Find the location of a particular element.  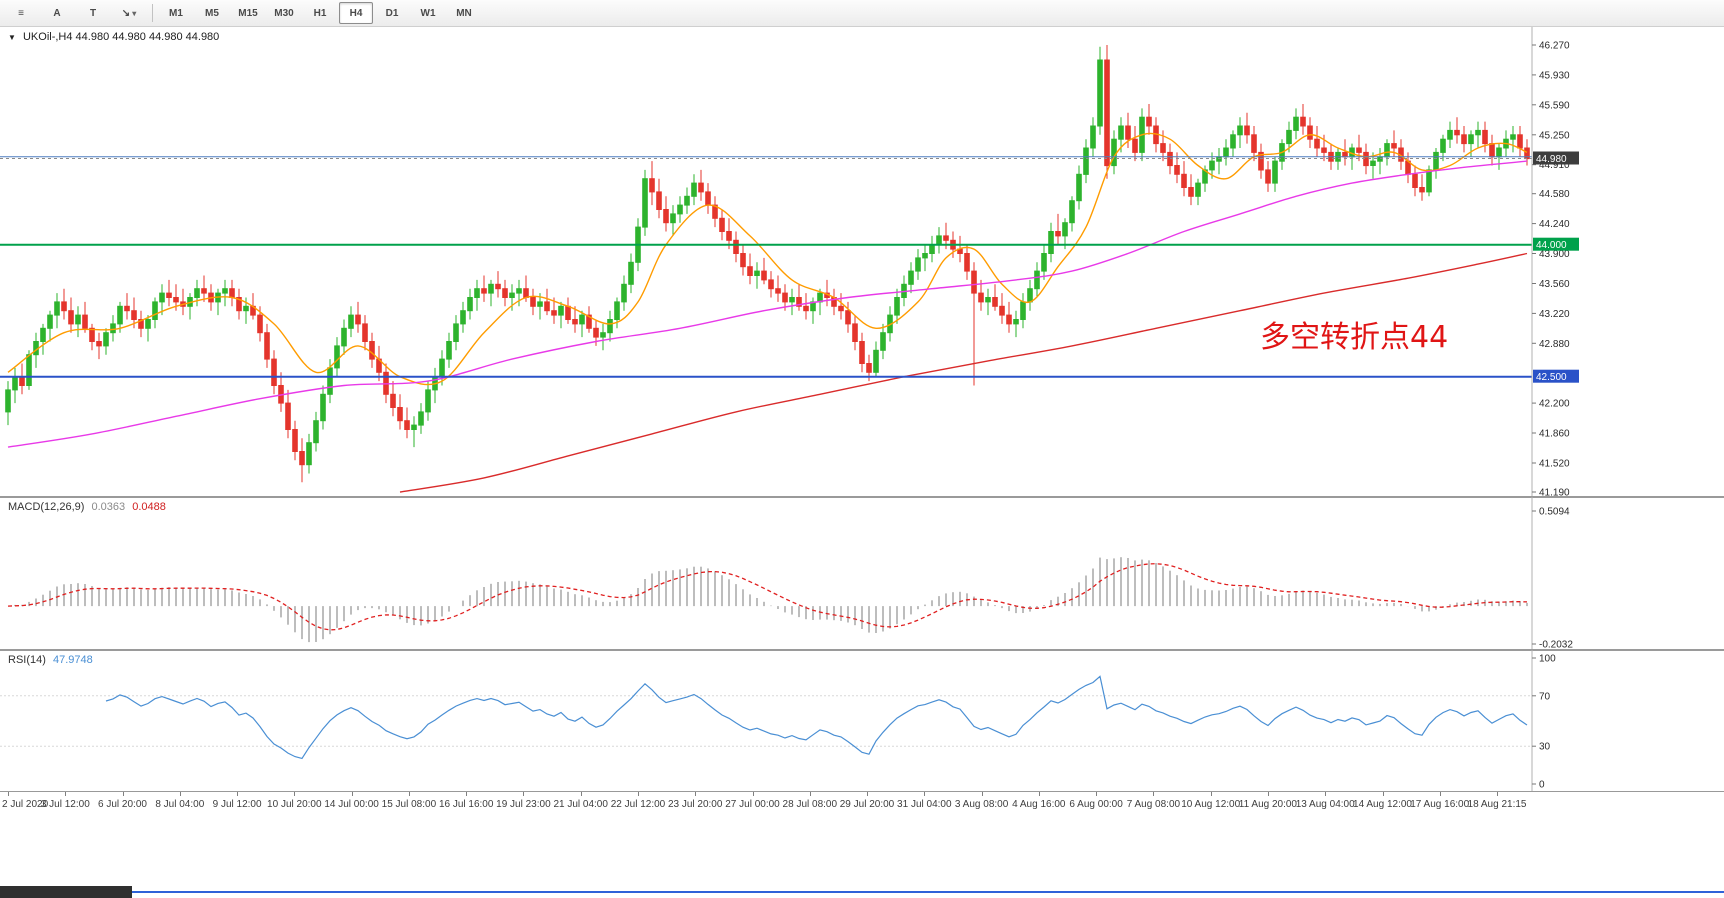

collapse-triangle-icon: ▼ is located at coordinates (12, 37).